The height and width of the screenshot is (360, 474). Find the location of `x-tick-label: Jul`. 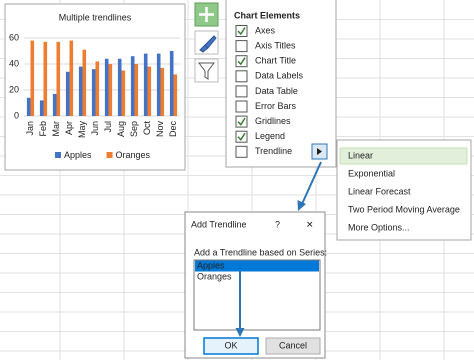

x-tick-label: Jul is located at coordinates (108, 127).